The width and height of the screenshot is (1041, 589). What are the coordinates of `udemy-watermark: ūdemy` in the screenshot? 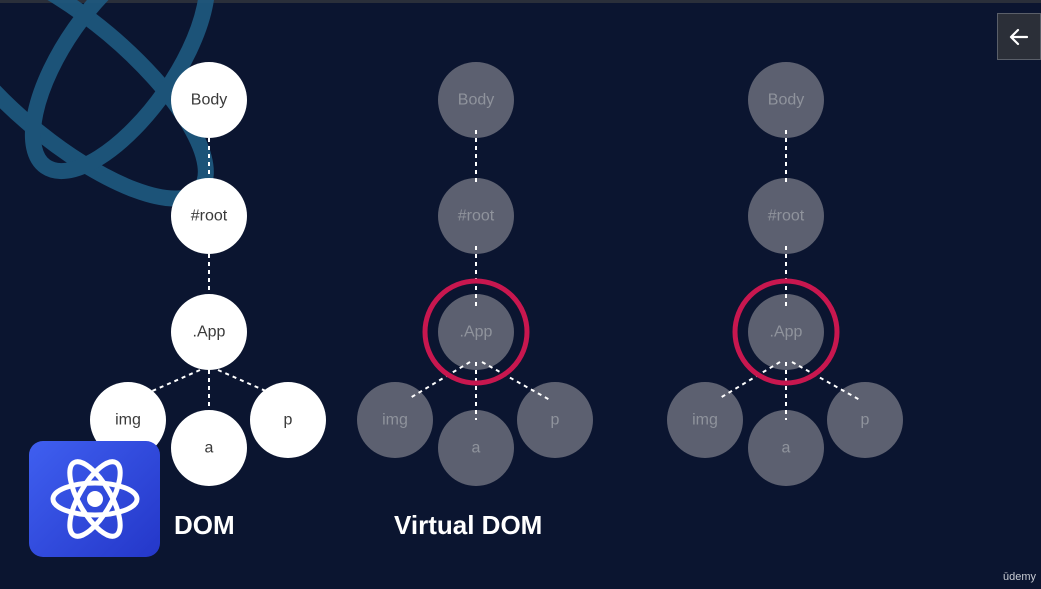 It's located at (1020, 577).